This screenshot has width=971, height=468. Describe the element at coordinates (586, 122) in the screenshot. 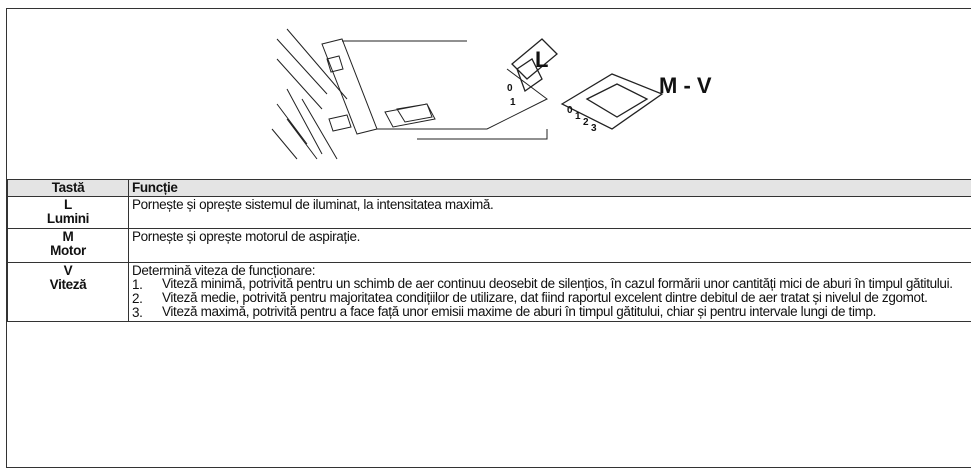

I see `switch-mark: 2` at that location.